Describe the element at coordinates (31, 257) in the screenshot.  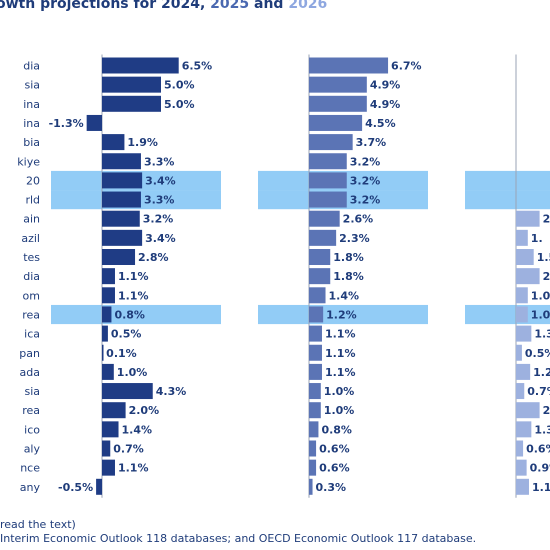
I see `country-label: tes` at that location.